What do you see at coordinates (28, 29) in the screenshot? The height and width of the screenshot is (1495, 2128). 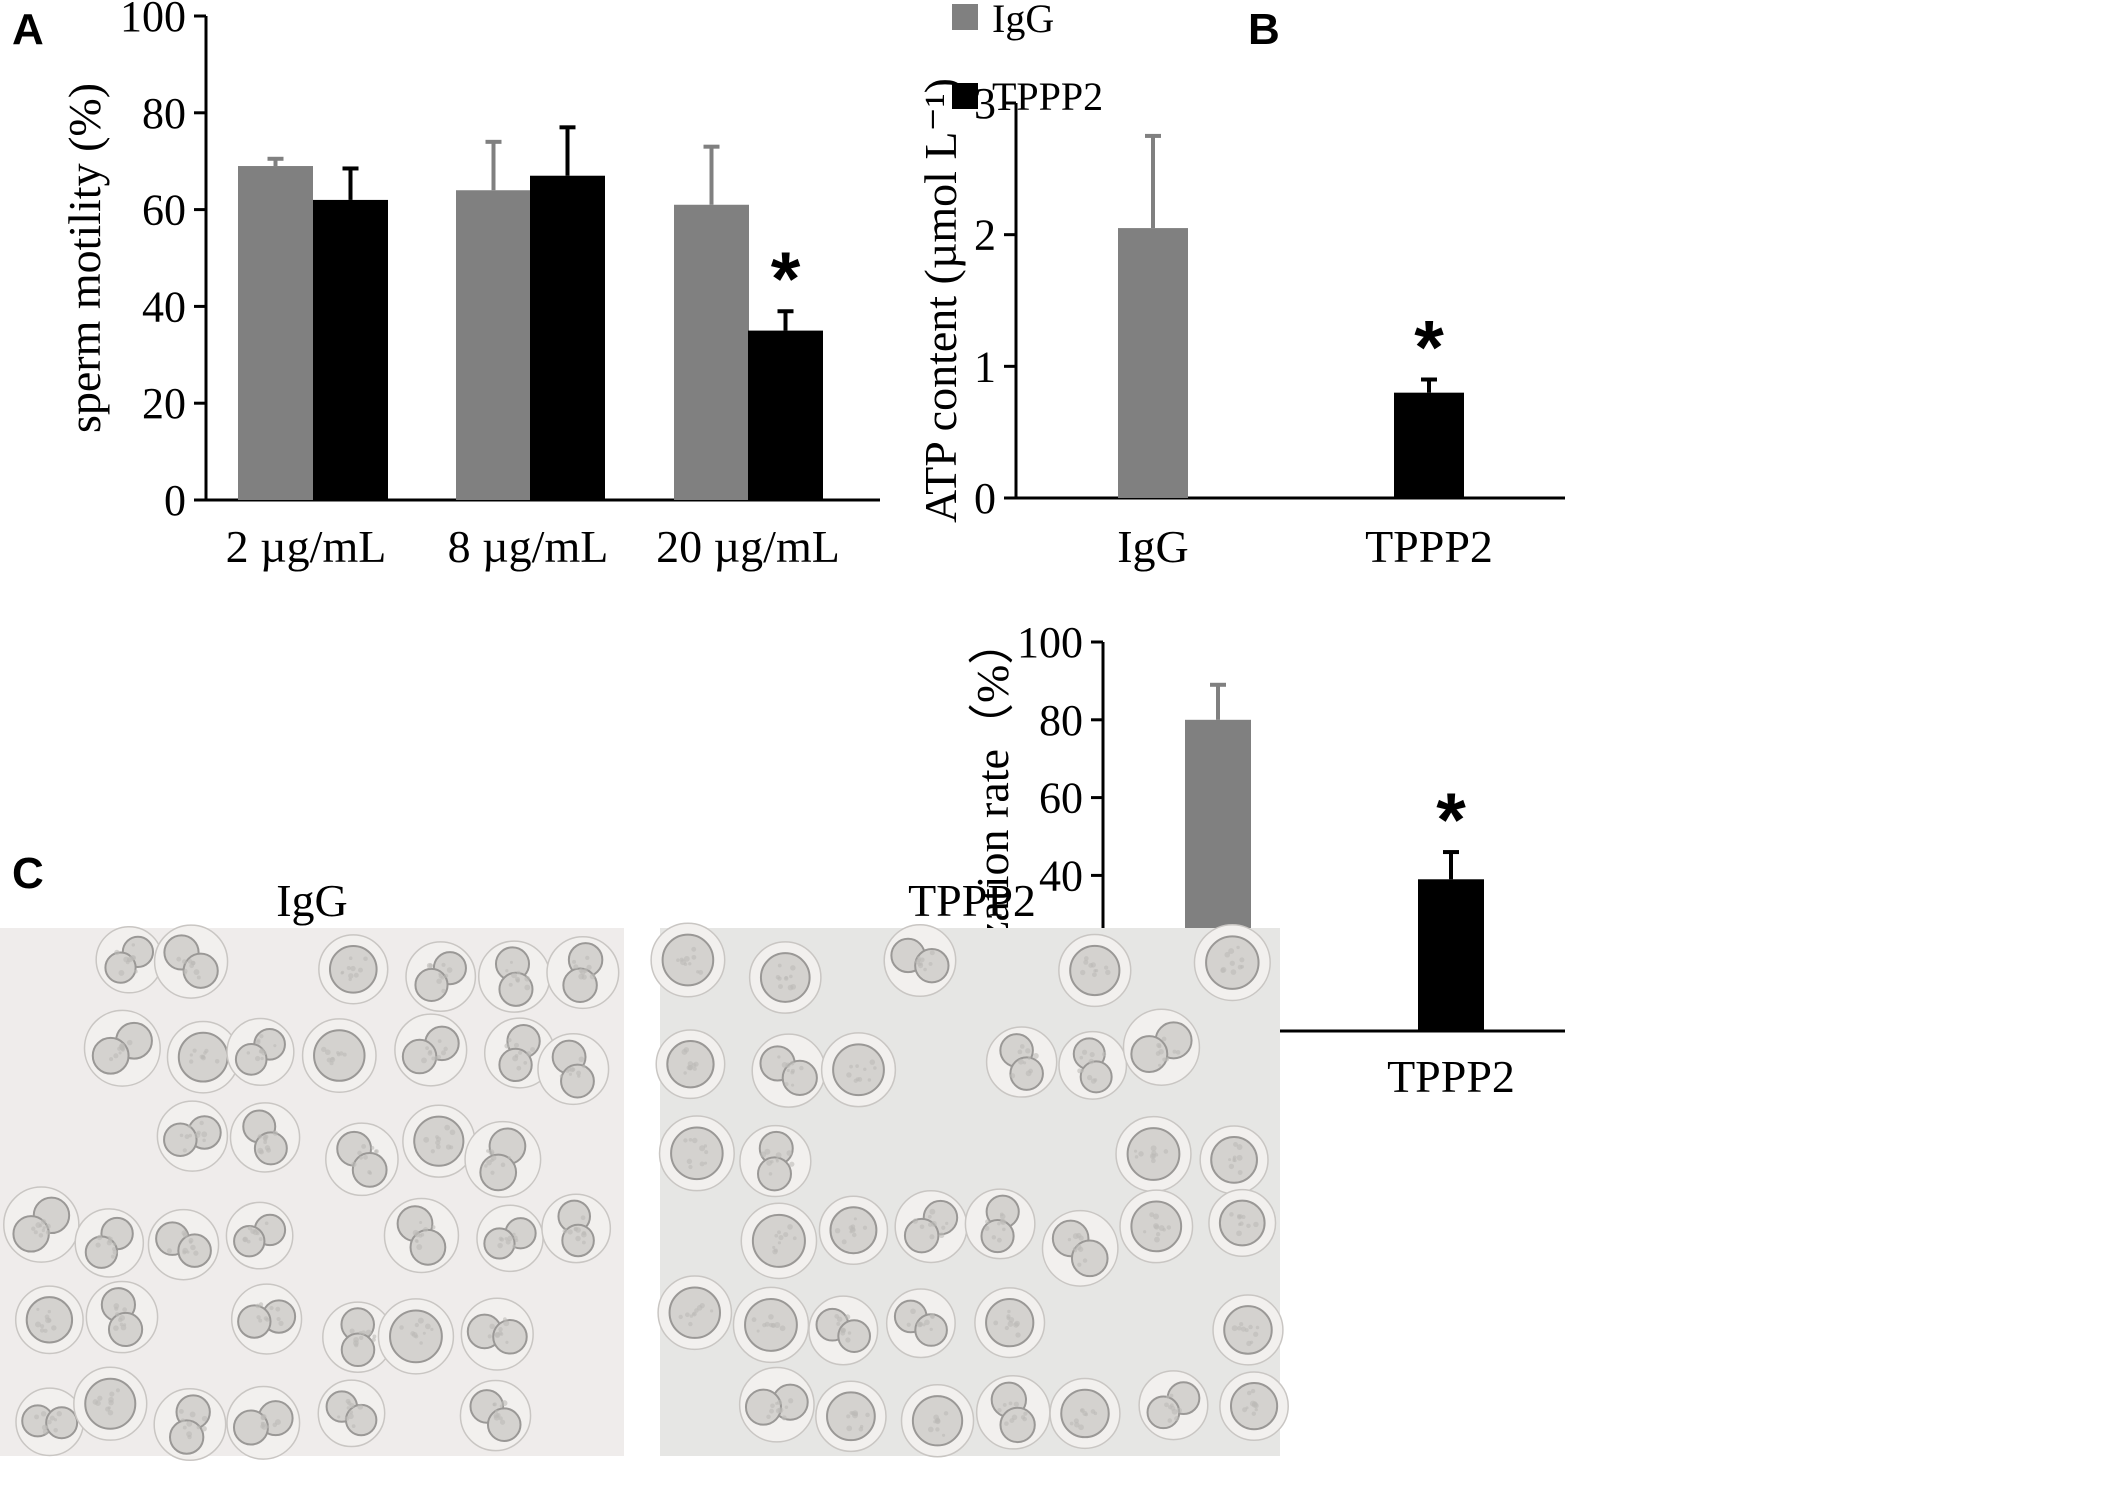 I see `panel-letter-a: A` at bounding box center [28, 29].